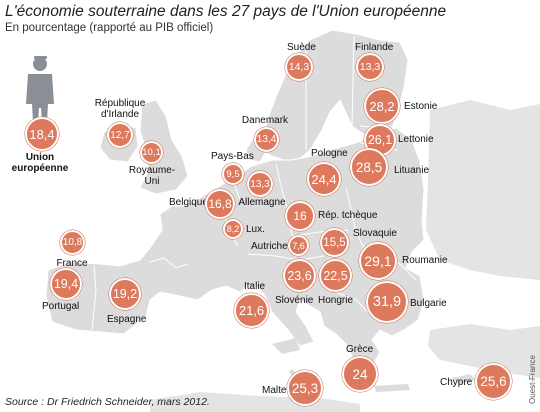 This screenshot has width=540, height=412. Describe the element at coordinates (360, 349) in the screenshot. I see `label-grece: Grèce` at that location.